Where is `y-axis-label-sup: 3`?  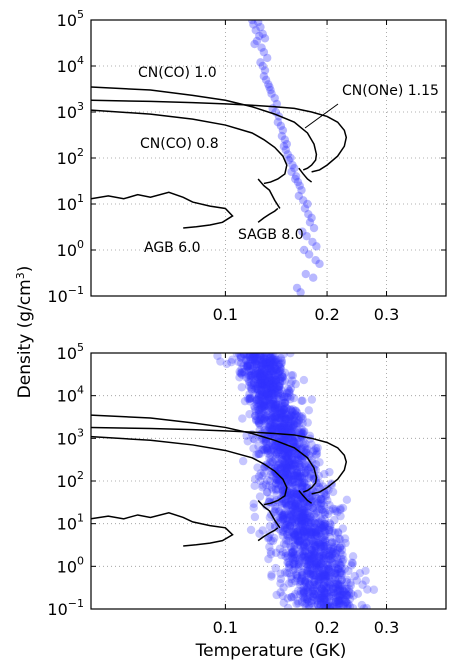 y-axis-label-sup: 3 is located at coordinates (20, 275).